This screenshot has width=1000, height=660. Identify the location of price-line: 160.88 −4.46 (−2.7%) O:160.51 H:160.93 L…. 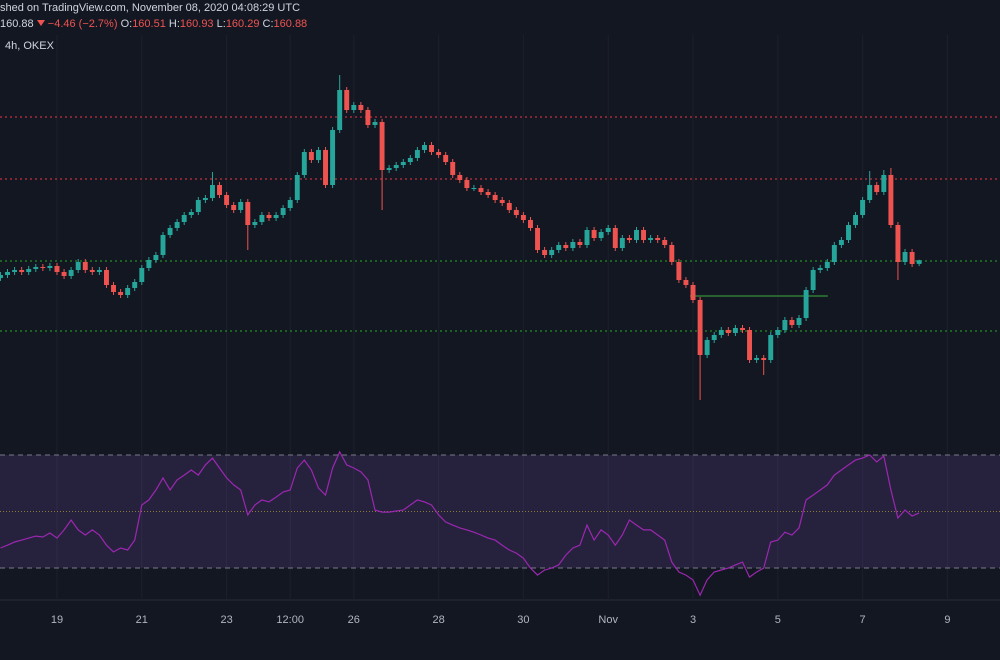
(153, 24).